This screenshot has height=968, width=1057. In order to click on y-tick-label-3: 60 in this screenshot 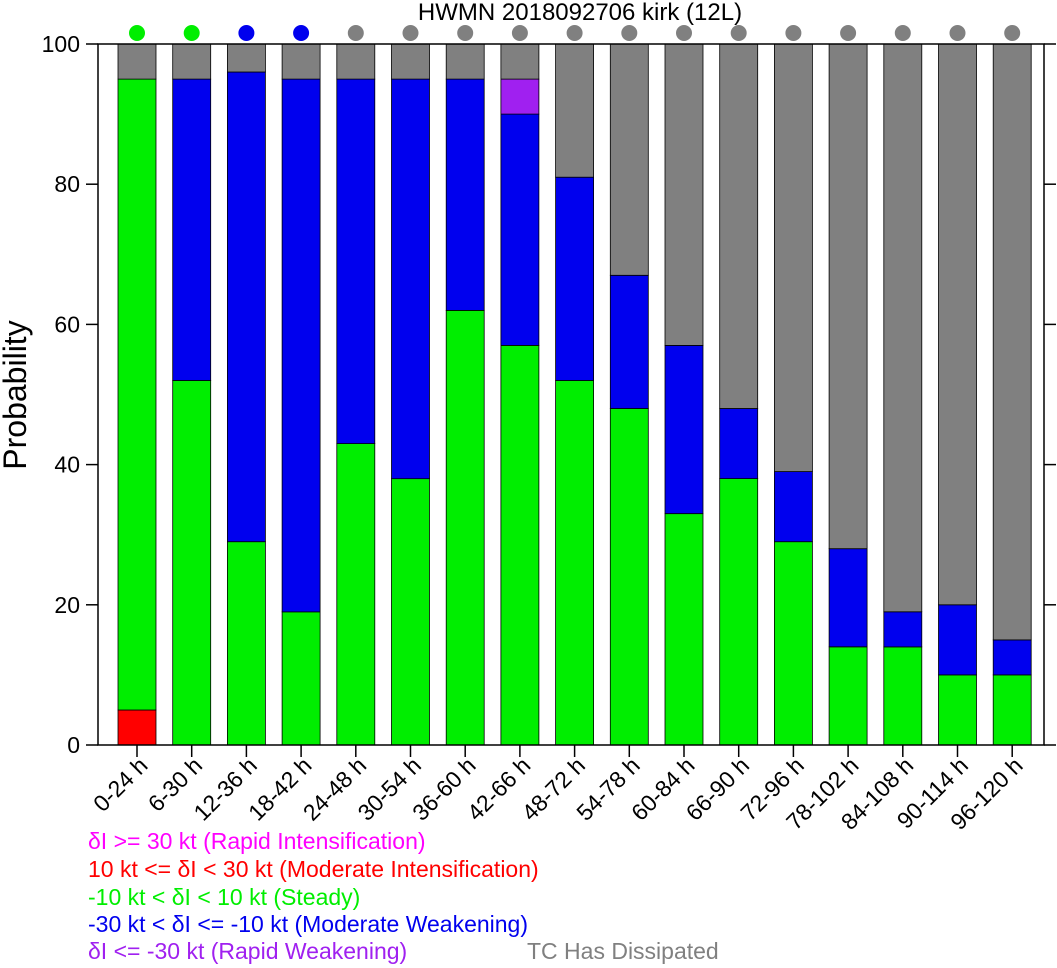, I will do `click(67, 324)`.